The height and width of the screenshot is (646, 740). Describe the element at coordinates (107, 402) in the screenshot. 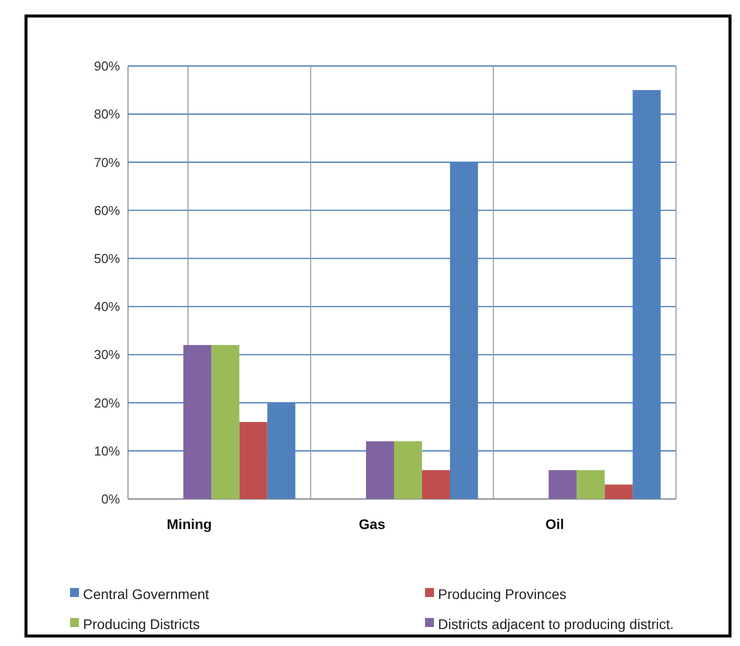

I see `y-tick-label: 20%` at that location.